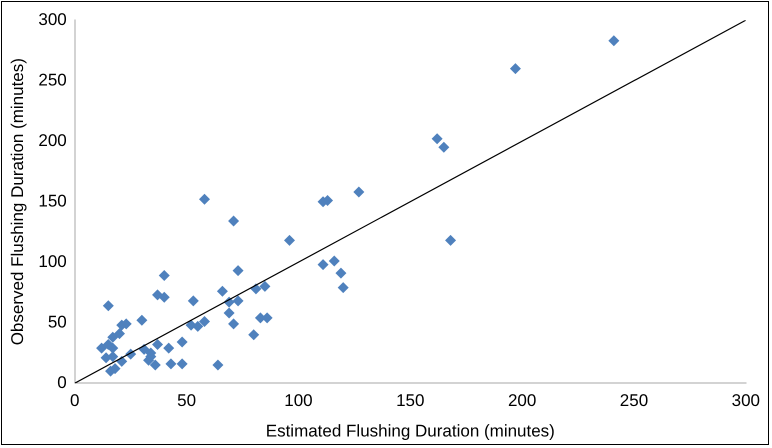 This screenshot has width=772, height=448. Describe the element at coordinates (746, 400) in the screenshot. I see `x-tick-label: 300` at that location.